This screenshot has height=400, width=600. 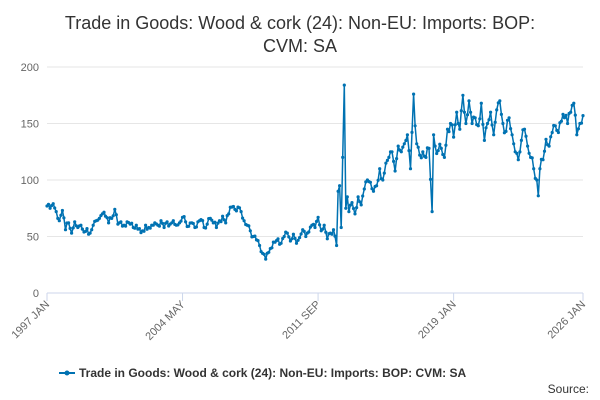 I want to click on source-credit: Source:, so click(x=568, y=389).